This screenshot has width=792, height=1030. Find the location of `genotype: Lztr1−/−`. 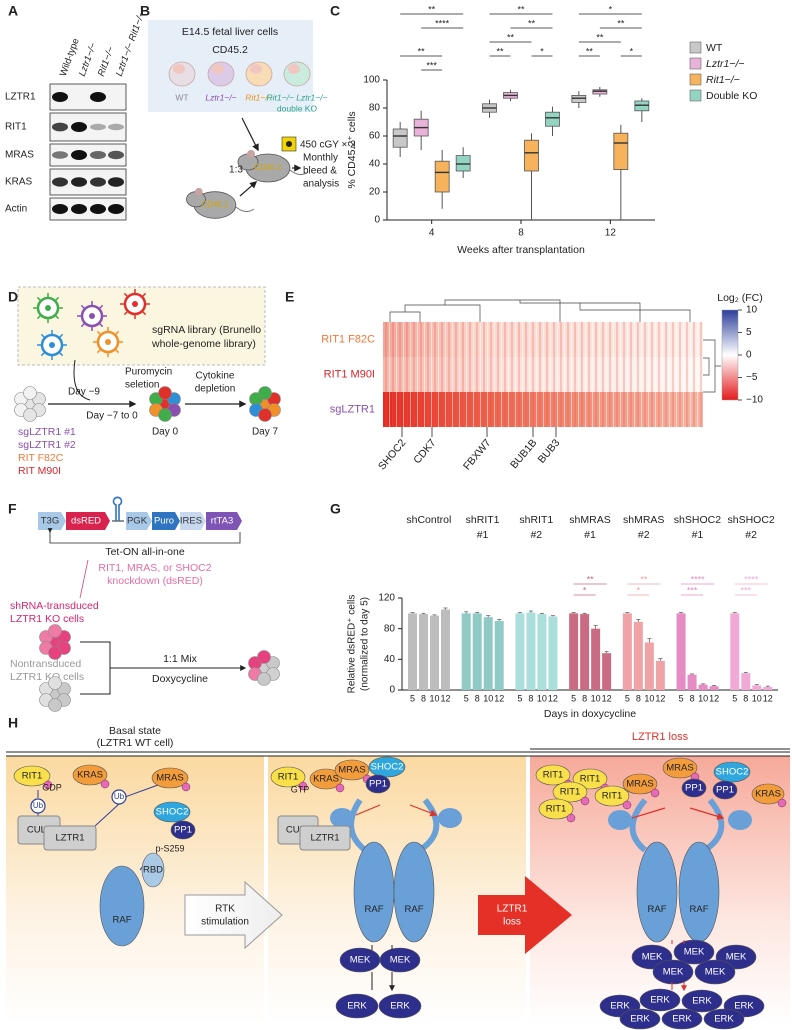

genotype: Lztr1−/− is located at coordinates (220, 97).